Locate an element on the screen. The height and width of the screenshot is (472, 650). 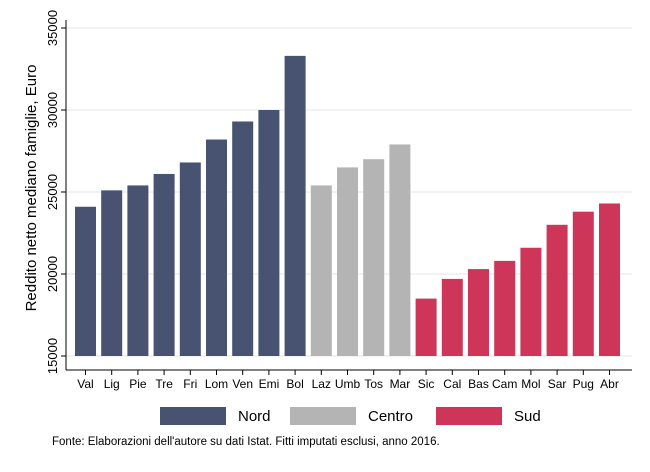
x-tick-label: Ven is located at coordinates (242, 384).